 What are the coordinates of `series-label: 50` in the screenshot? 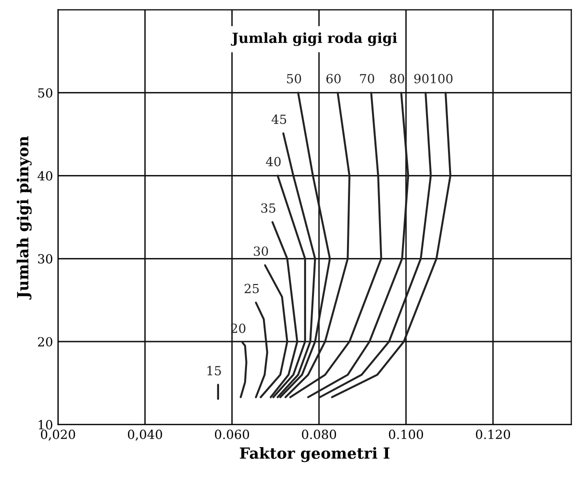 It's located at (294, 79).